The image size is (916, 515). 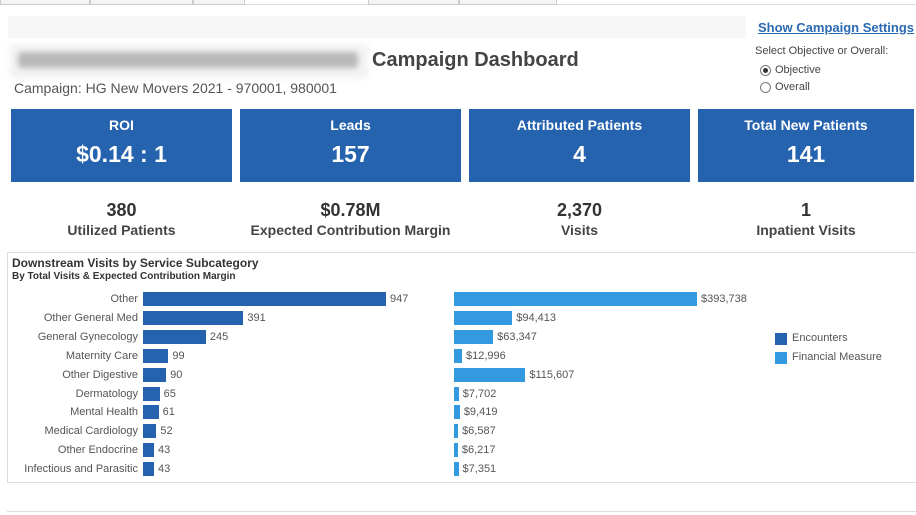 What do you see at coordinates (90, 317) in the screenshot?
I see `category-label: Other General Med` at bounding box center [90, 317].